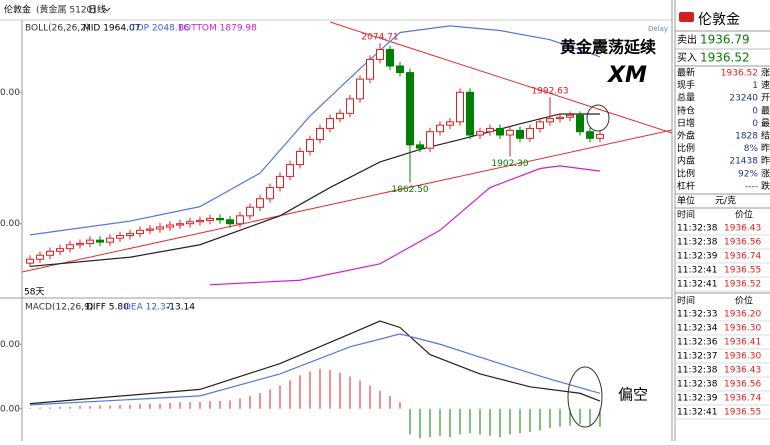  Describe the element at coordinates (107, 308) in the screenshot. I see `diff: DIFF 5.80` at that location.